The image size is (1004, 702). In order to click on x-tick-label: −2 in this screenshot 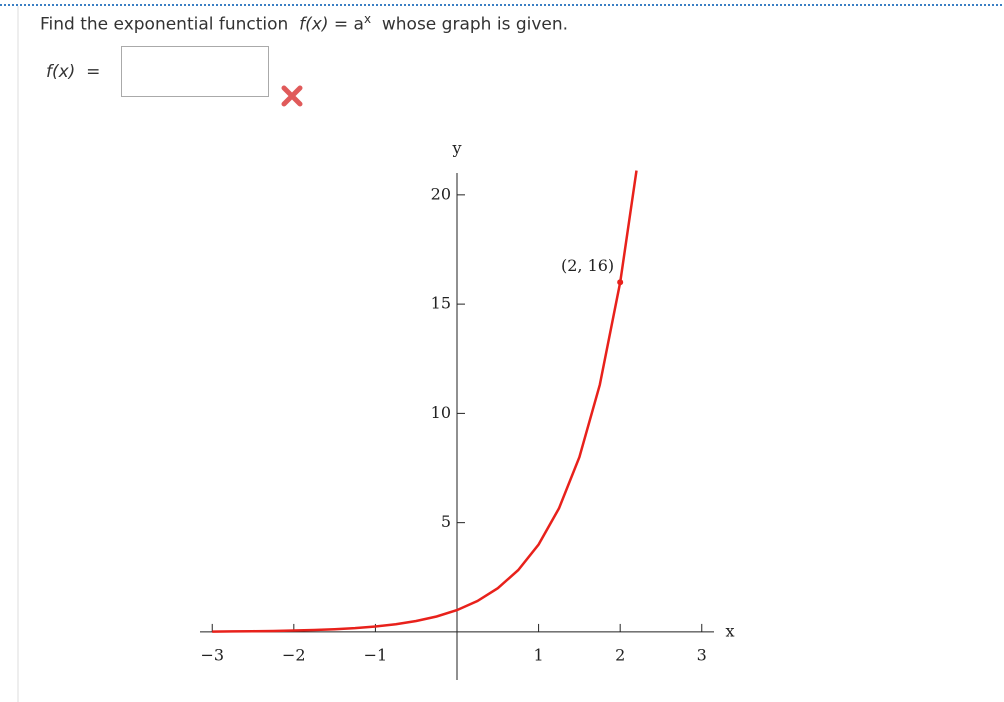, I will do `click(294, 654)`.